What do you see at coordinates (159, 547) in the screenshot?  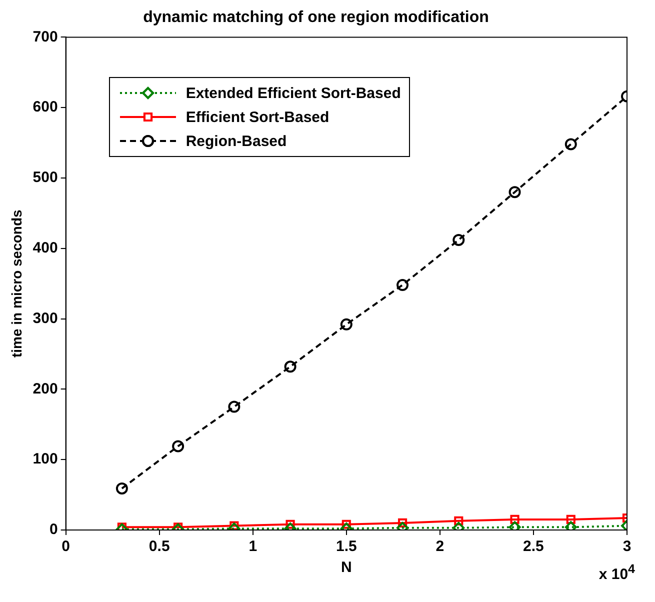 I see `x-tick-label: 0.5` at bounding box center [159, 547].